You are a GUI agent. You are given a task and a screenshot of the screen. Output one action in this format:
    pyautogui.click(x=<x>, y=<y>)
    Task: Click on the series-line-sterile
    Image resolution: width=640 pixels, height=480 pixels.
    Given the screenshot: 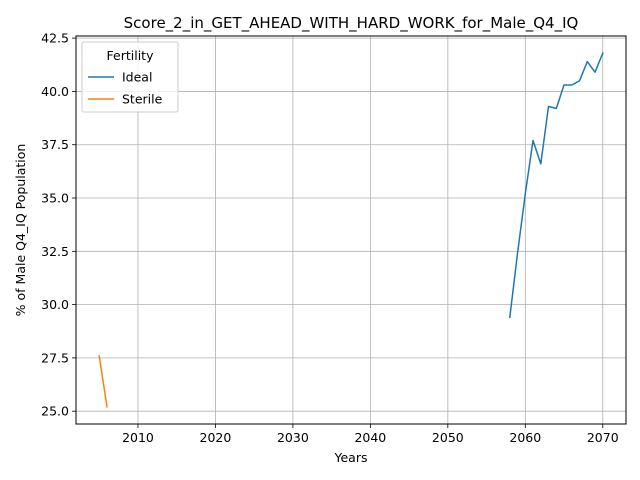 What is the action you would take?
    pyautogui.click(x=103, y=381)
    